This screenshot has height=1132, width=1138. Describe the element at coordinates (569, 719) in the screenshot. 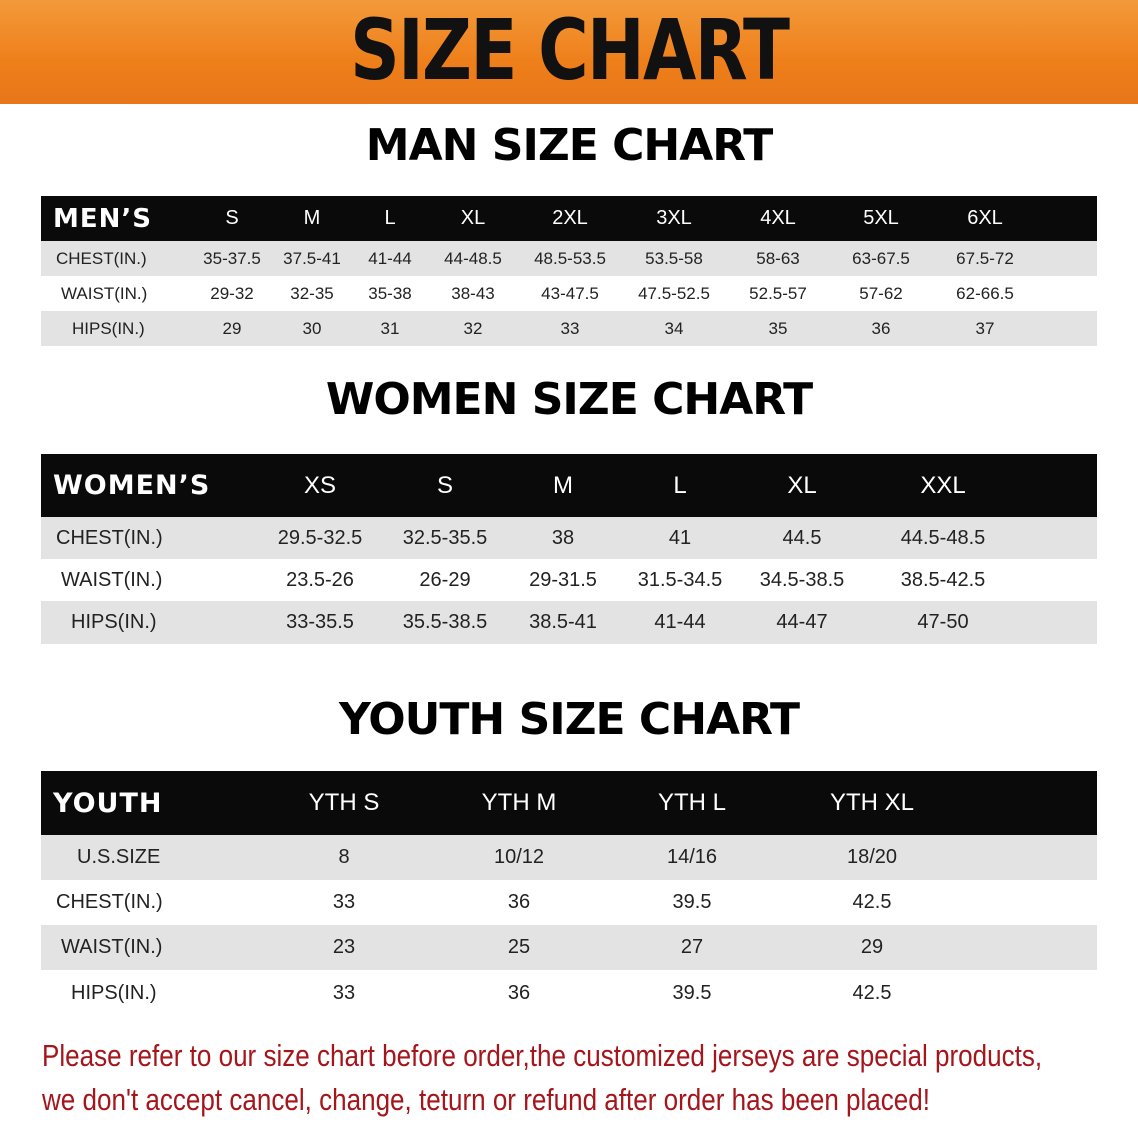

I see `youth-title: YOUTH SIZE CHART` at that location.